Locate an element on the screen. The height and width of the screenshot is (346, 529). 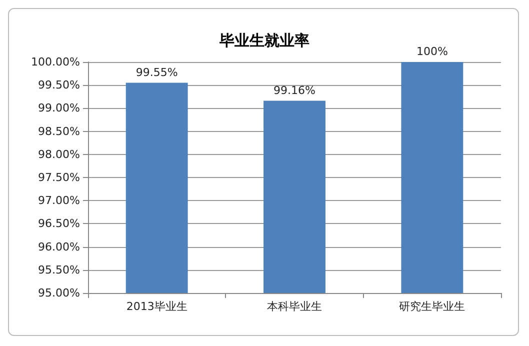
x-tick-label: 2013毕业生 is located at coordinates (157, 306).